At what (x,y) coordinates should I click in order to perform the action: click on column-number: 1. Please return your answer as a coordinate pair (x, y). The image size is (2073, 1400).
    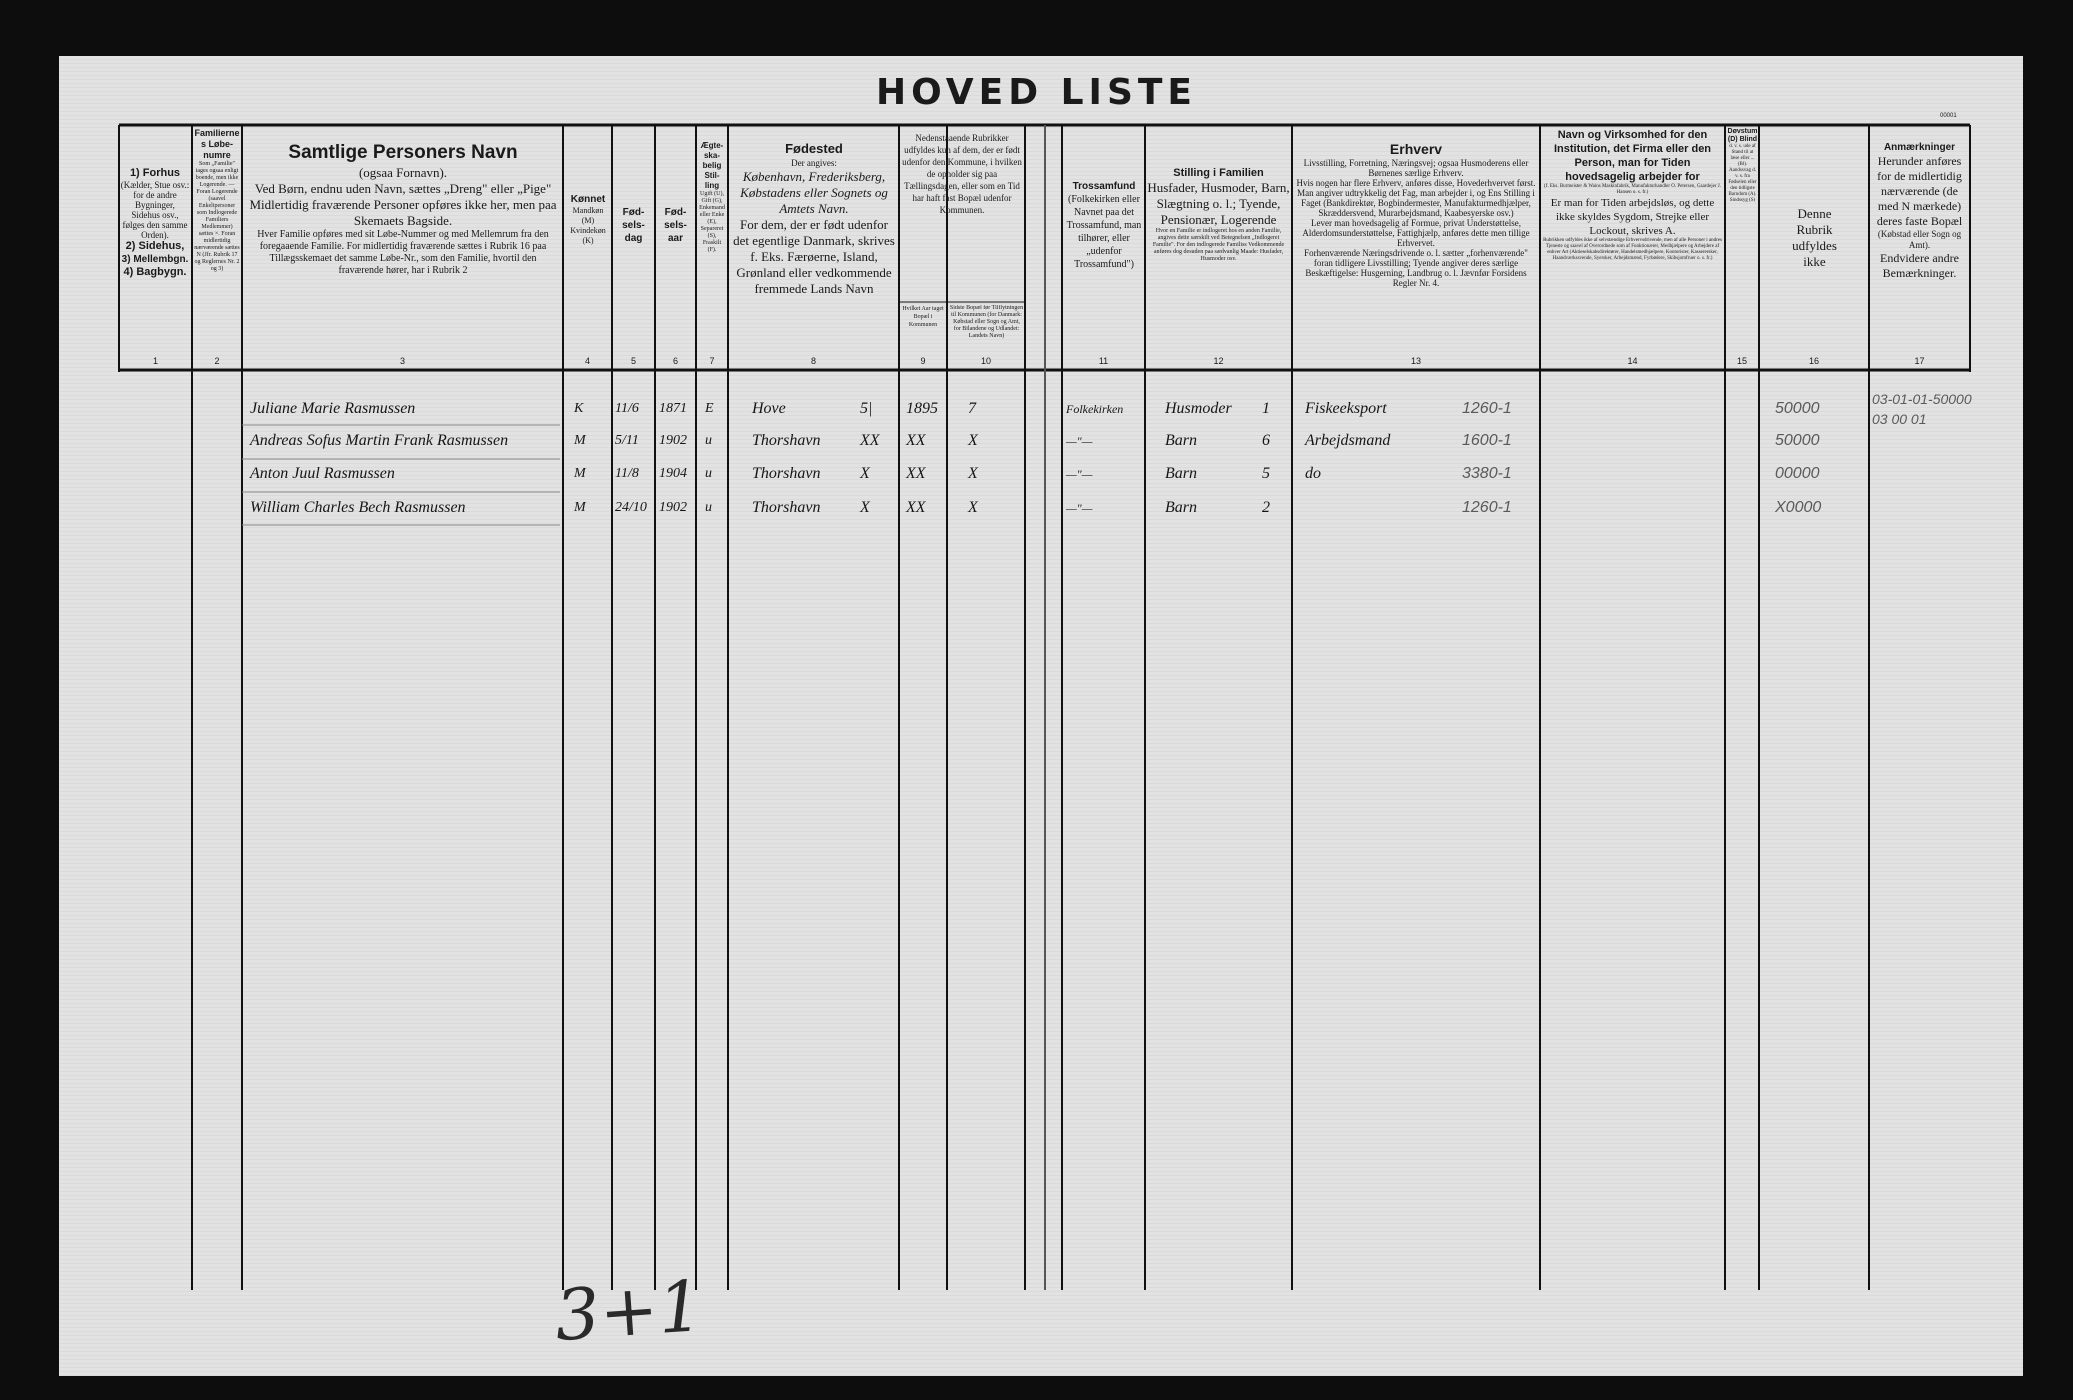
    Looking at the image, I should click on (155, 361).